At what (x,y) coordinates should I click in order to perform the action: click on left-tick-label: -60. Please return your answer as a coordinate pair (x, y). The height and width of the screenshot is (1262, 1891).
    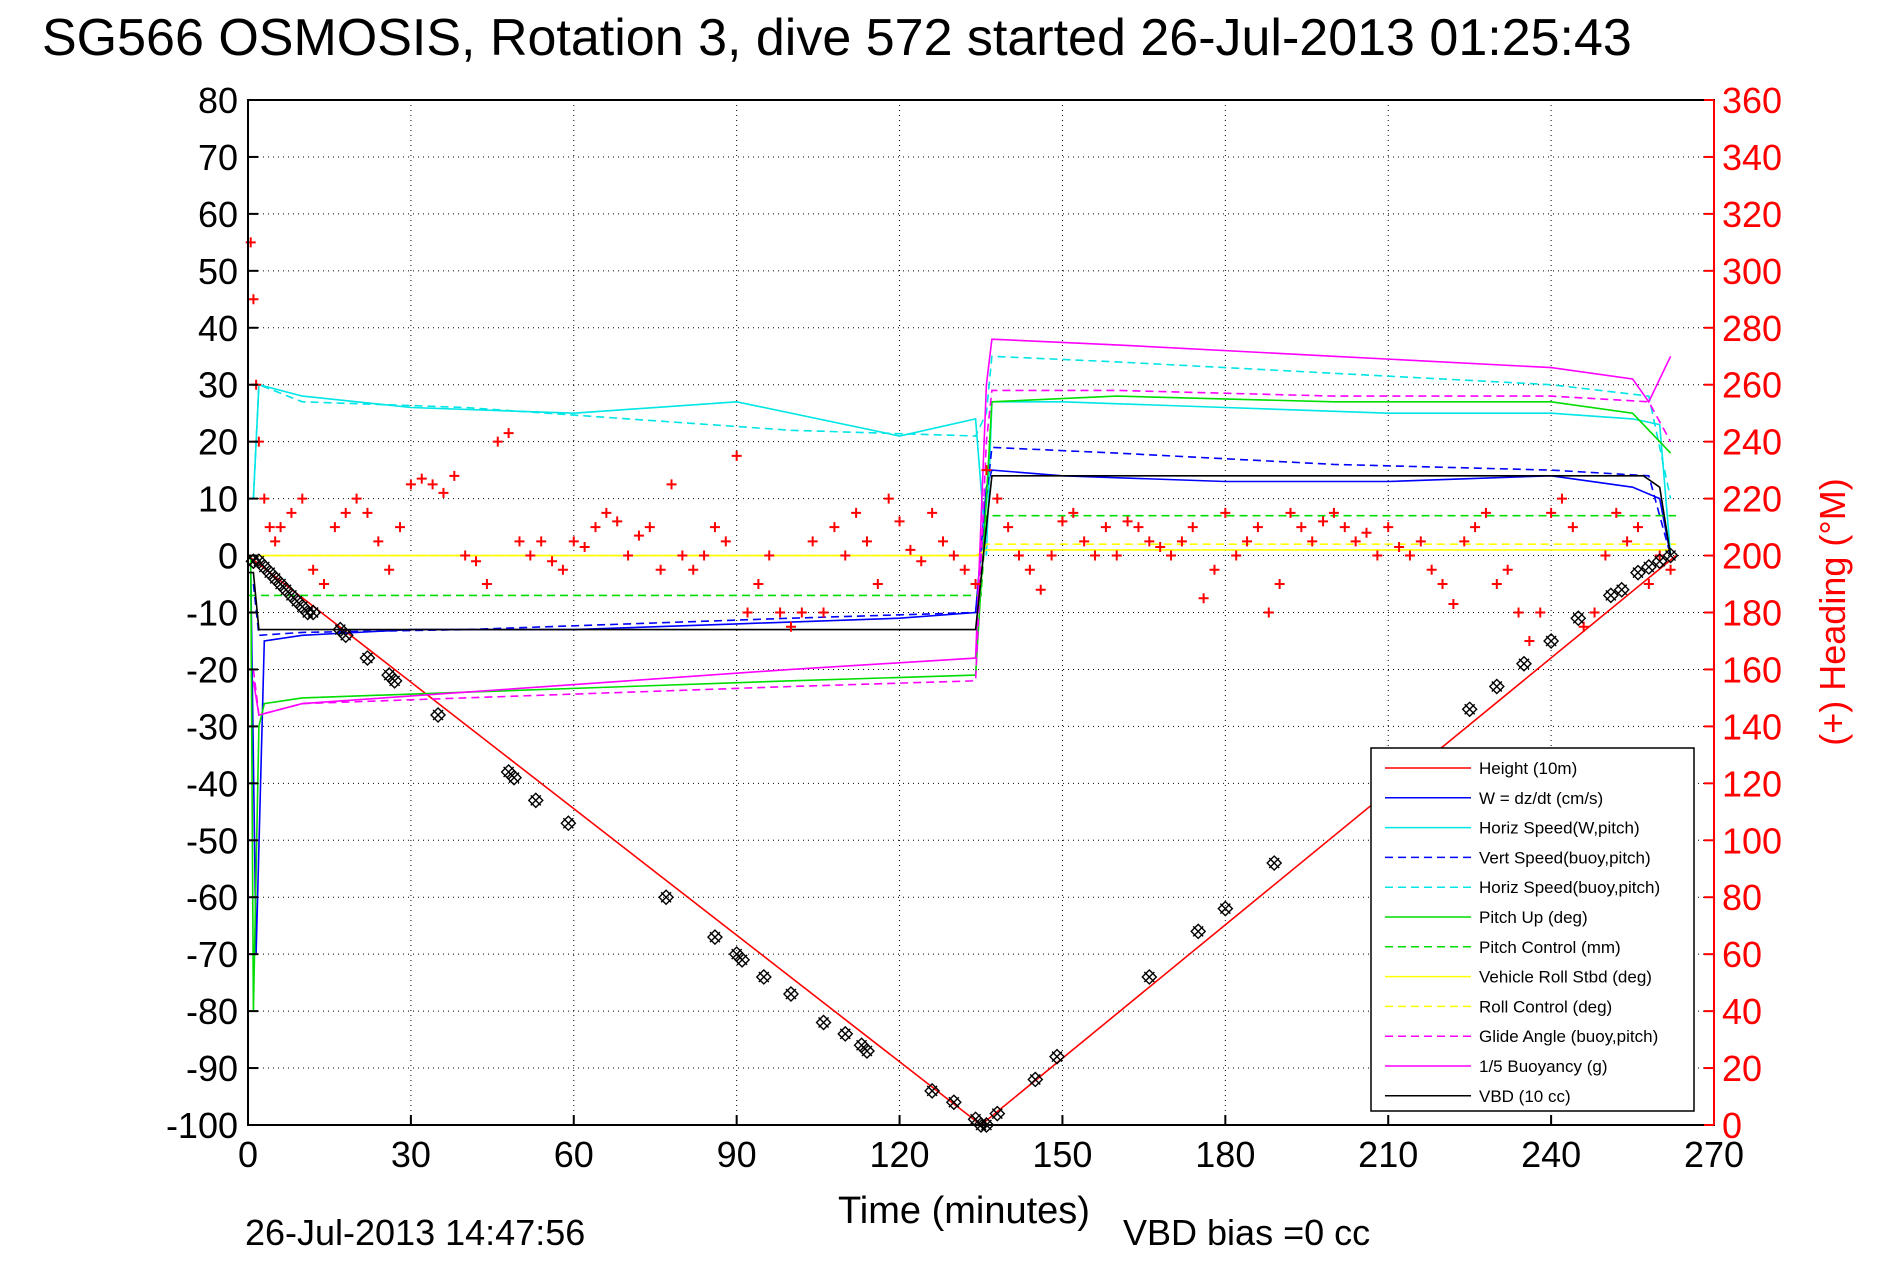
    Looking at the image, I should click on (212, 897).